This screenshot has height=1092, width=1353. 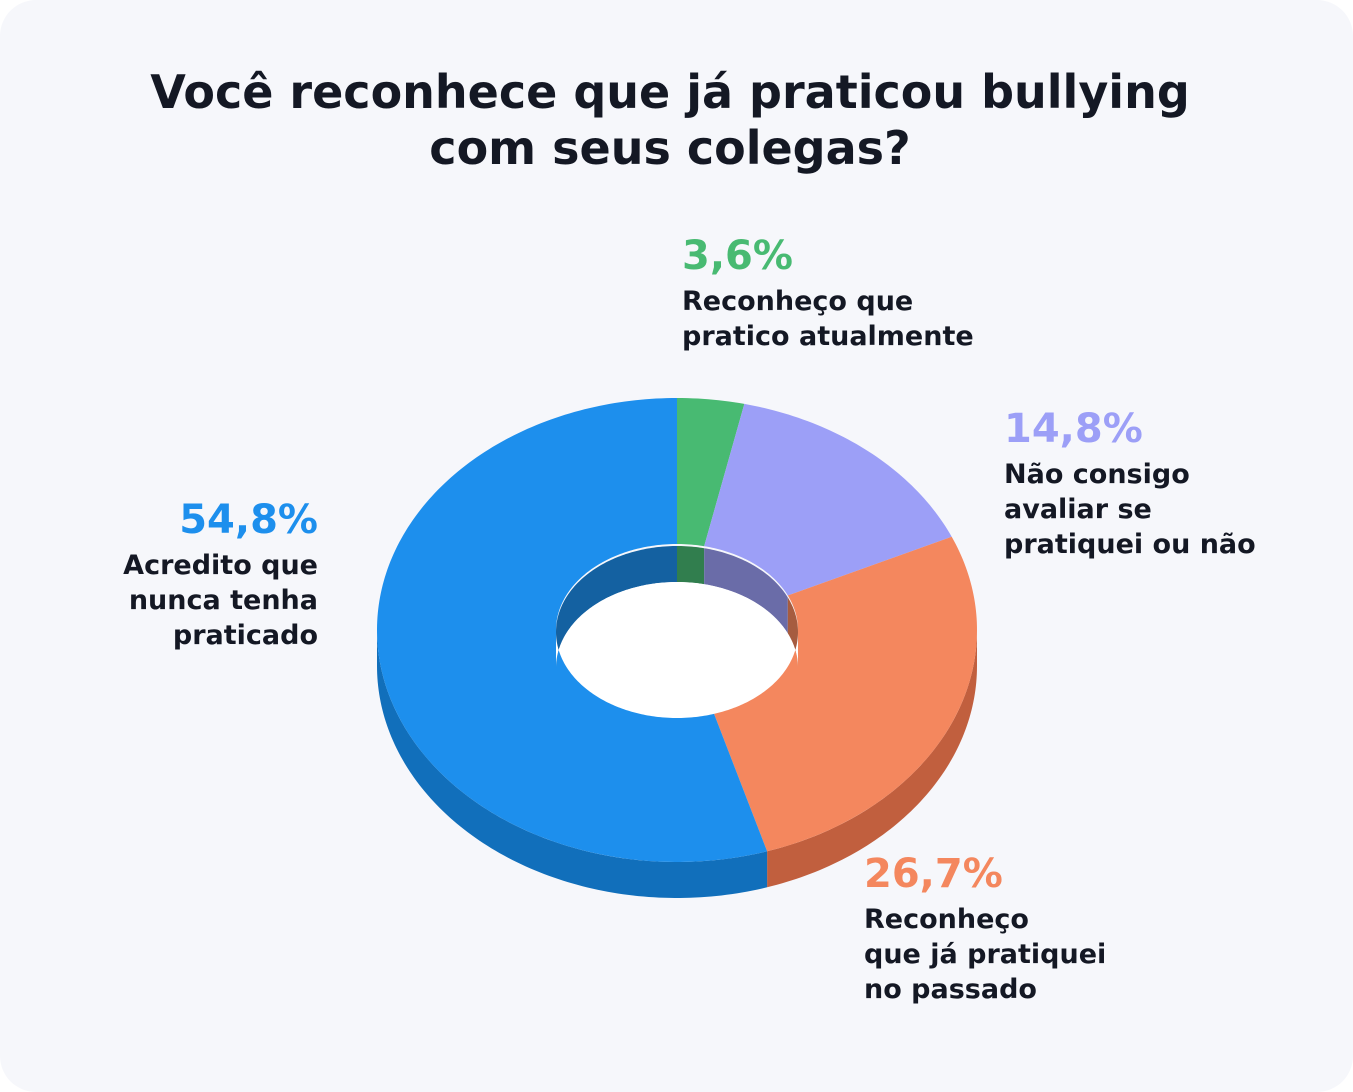 What do you see at coordinates (1073, 429) in the screenshot?
I see `slice-value-unsure: 14,8%` at bounding box center [1073, 429].